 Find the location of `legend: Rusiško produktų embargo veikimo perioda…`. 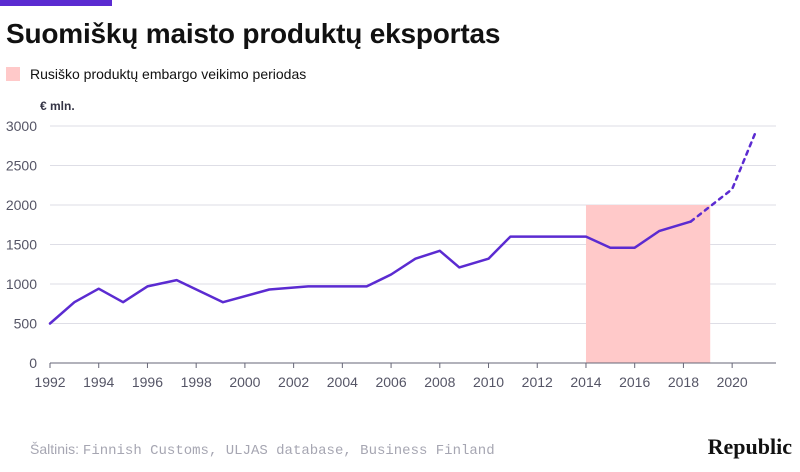

legend: Rusiško produktų embargo veikimo perioda… is located at coordinates (156, 74).